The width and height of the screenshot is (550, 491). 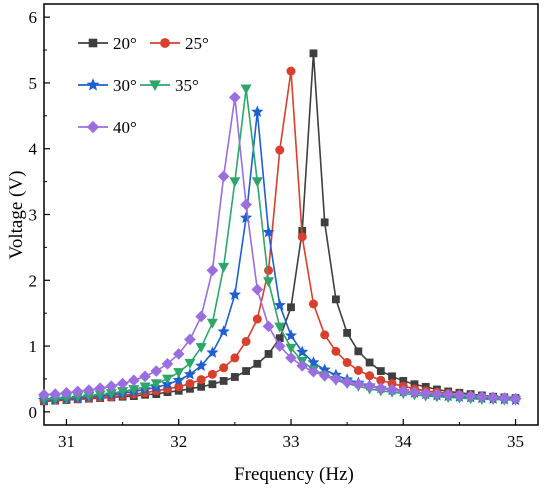 What do you see at coordinates (33, 149) in the screenshot?
I see `y-tick-label: 4` at bounding box center [33, 149].